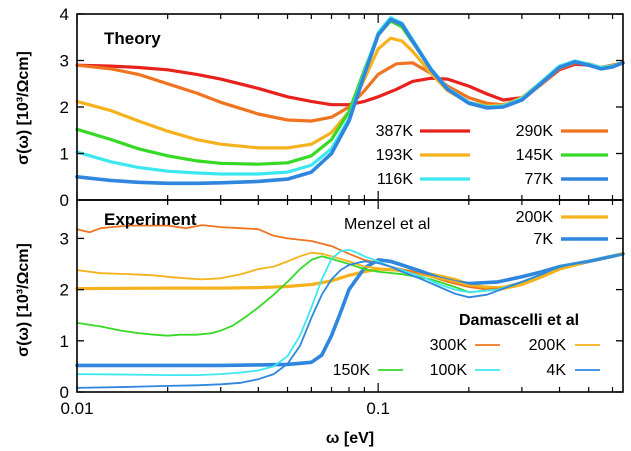 The width and height of the screenshot is (631, 451). Describe the element at coordinates (395, 131) in the screenshot. I see `legend-label-387k: 387K` at that location.